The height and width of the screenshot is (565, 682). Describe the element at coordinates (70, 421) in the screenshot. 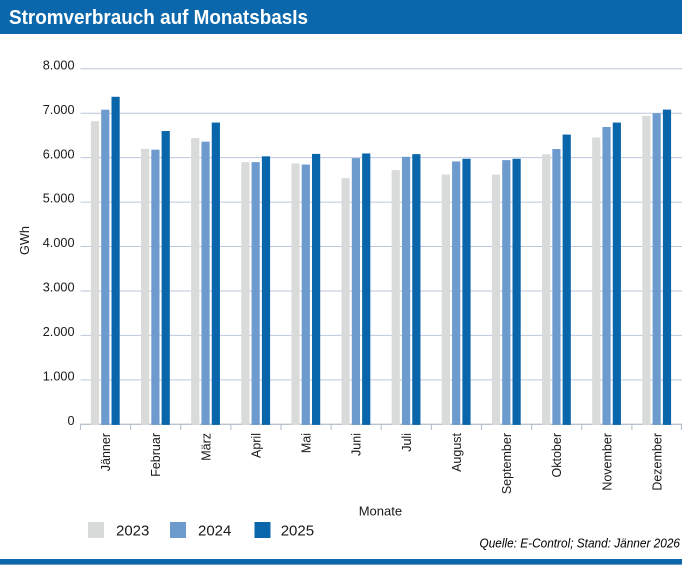

I see `svg-text: 0` at that location.